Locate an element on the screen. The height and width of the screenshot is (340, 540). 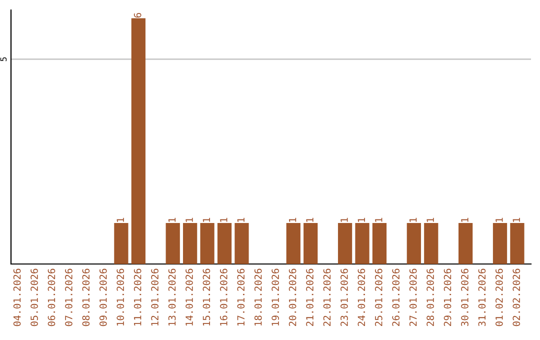
x-tick-label: 14.01.2026 is located at coordinates (189, 297).